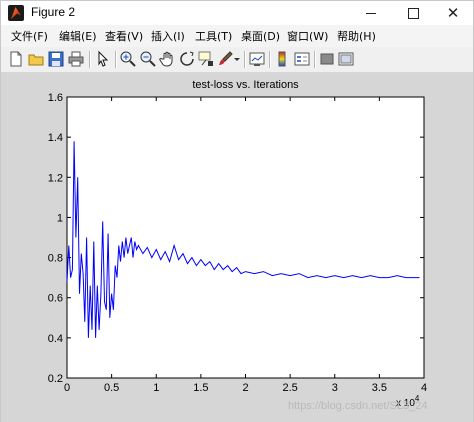 This screenshot has width=474, height=422. I want to click on menu-insert: 插入(I), so click(168, 36).